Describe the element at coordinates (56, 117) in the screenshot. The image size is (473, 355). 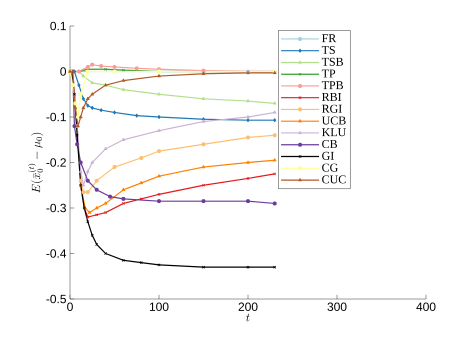
I see `y-tick-label: -0.1` at that location.